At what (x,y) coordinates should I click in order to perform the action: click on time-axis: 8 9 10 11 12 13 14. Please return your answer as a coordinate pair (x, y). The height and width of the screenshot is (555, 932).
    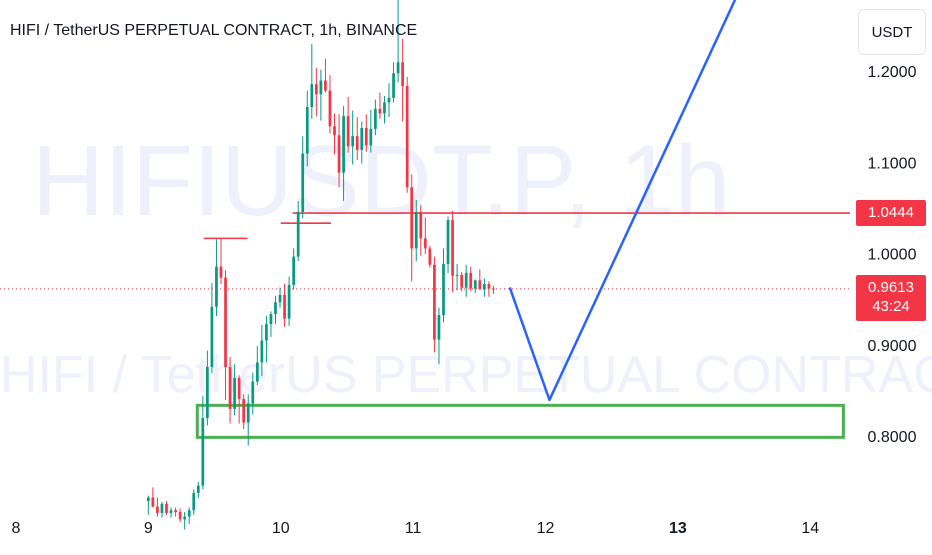
    Looking at the image, I should click on (415, 528).